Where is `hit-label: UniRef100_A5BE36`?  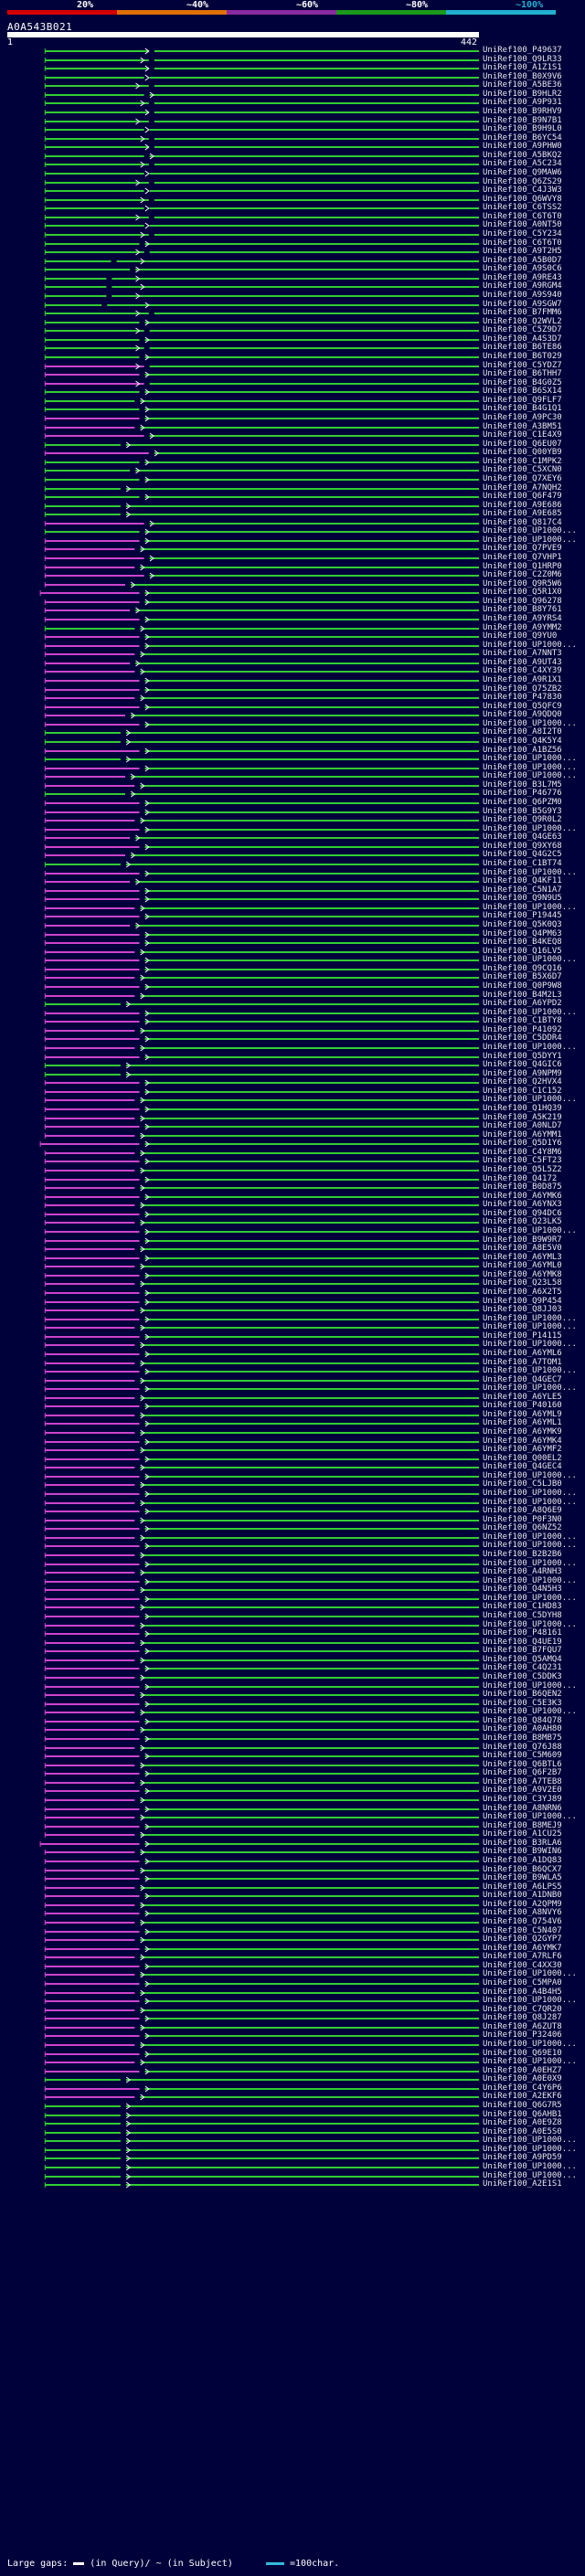 hit-label: UniRef100_A5BE36 is located at coordinates (522, 85).